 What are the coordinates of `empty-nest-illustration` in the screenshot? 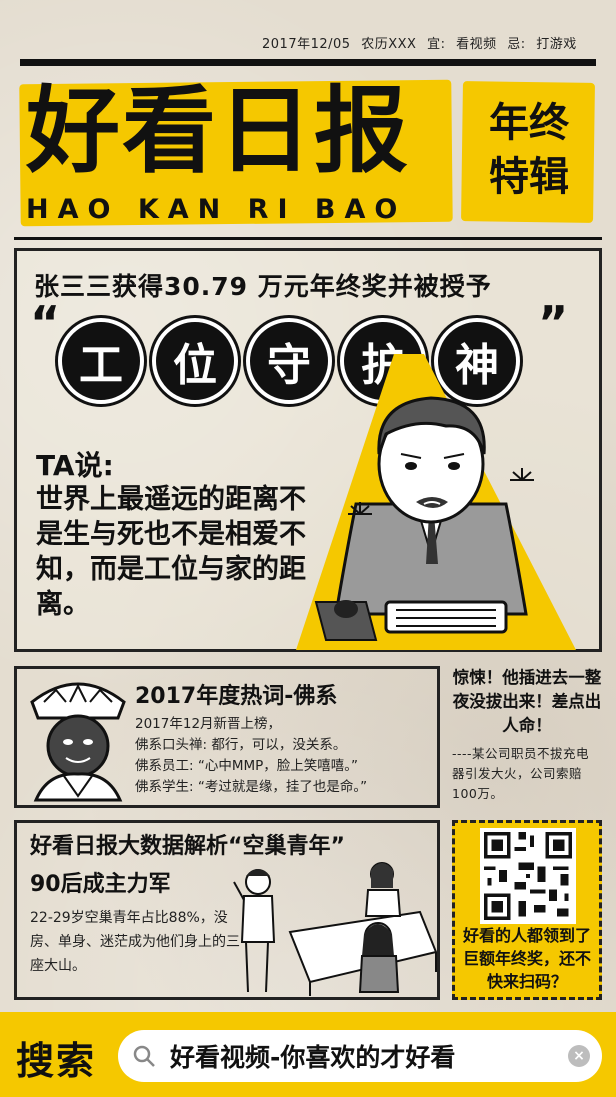 It's located at (335, 929).